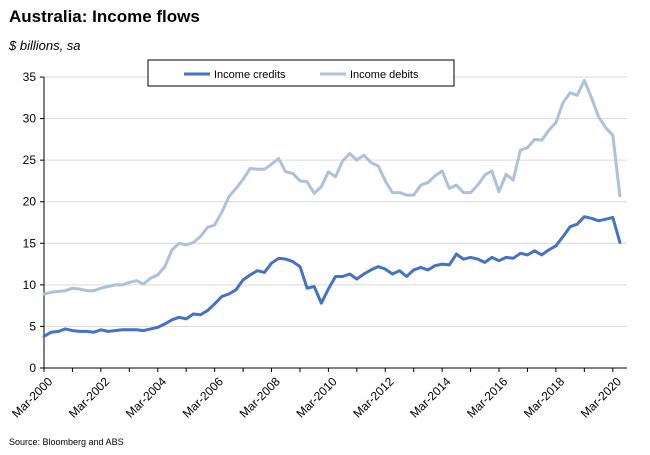 The height and width of the screenshot is (455, 650). Describe the element at coordinates (30, 243) in the screenshot. I see `y-tick-label: 15` at that location.